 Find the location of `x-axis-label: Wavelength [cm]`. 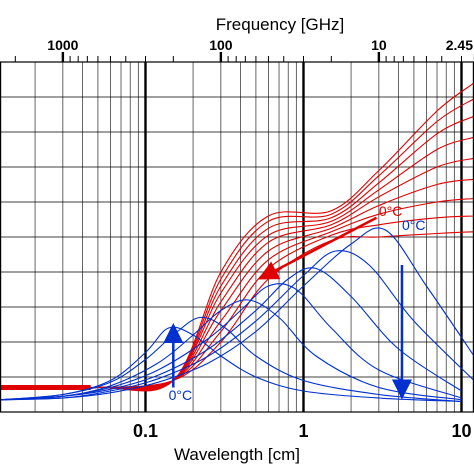

x-axis-label: Wavelength [cm] is located at coordinates (237, 454).